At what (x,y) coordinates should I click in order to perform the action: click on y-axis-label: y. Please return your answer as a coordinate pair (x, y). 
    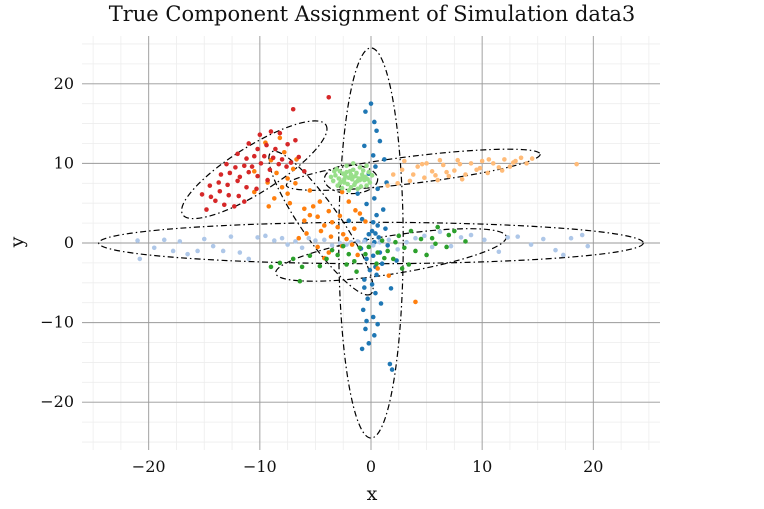
    Looking at the image, I should click on (17, 242).